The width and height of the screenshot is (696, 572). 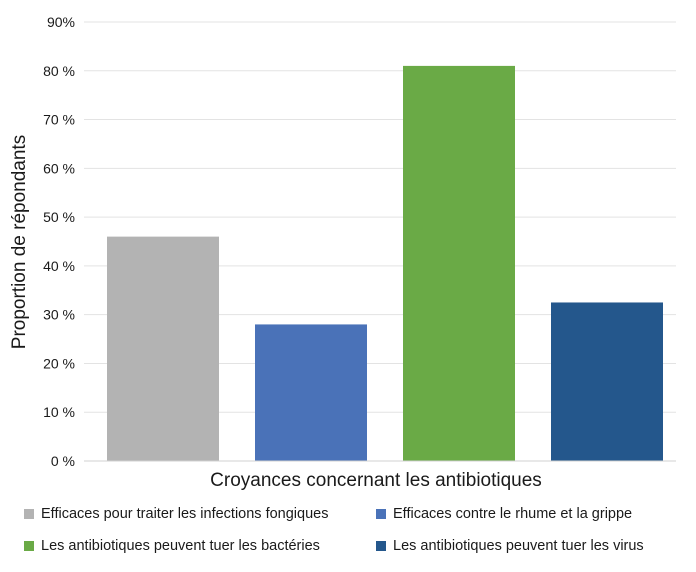 What do you see at coordinates (59, 363) in the screenshot?
I see `y-tick-label: 20 %` at bounding box center [59, 363].